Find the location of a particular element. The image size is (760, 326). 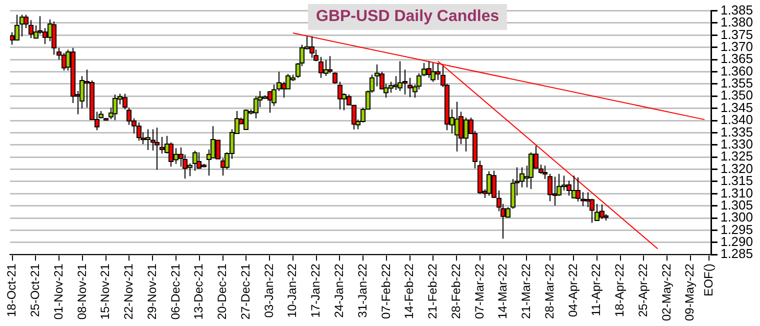

x-tick-label: 31-Jan-22 is located at coordinates (362, 290).